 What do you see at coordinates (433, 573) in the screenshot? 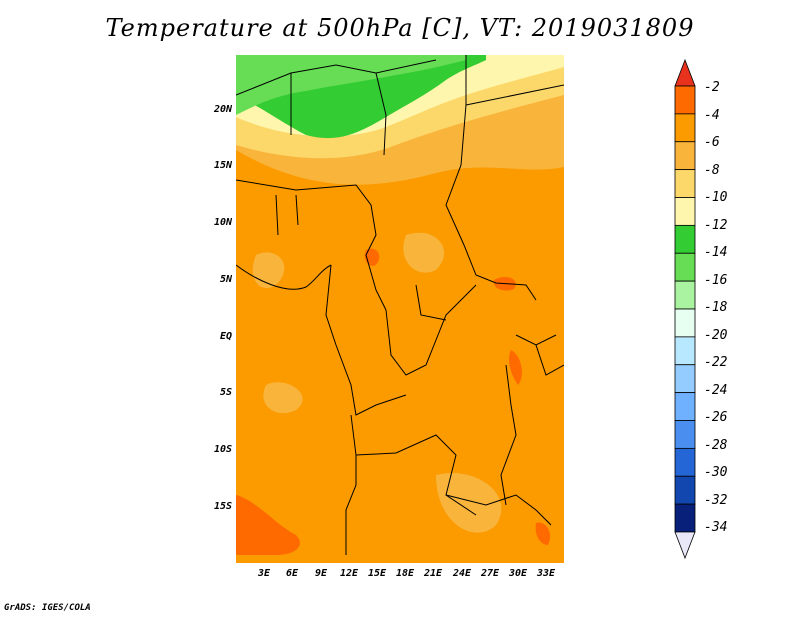
I see `lon-label: 21E` at bounding box center [433, 573].